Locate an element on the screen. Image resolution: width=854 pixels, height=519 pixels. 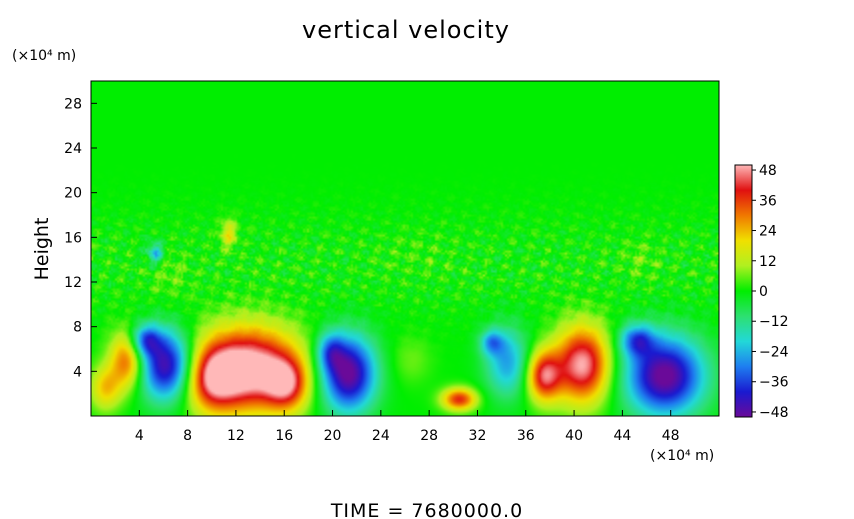
y-tick-label: 4 is located at coordinates (77, 372).